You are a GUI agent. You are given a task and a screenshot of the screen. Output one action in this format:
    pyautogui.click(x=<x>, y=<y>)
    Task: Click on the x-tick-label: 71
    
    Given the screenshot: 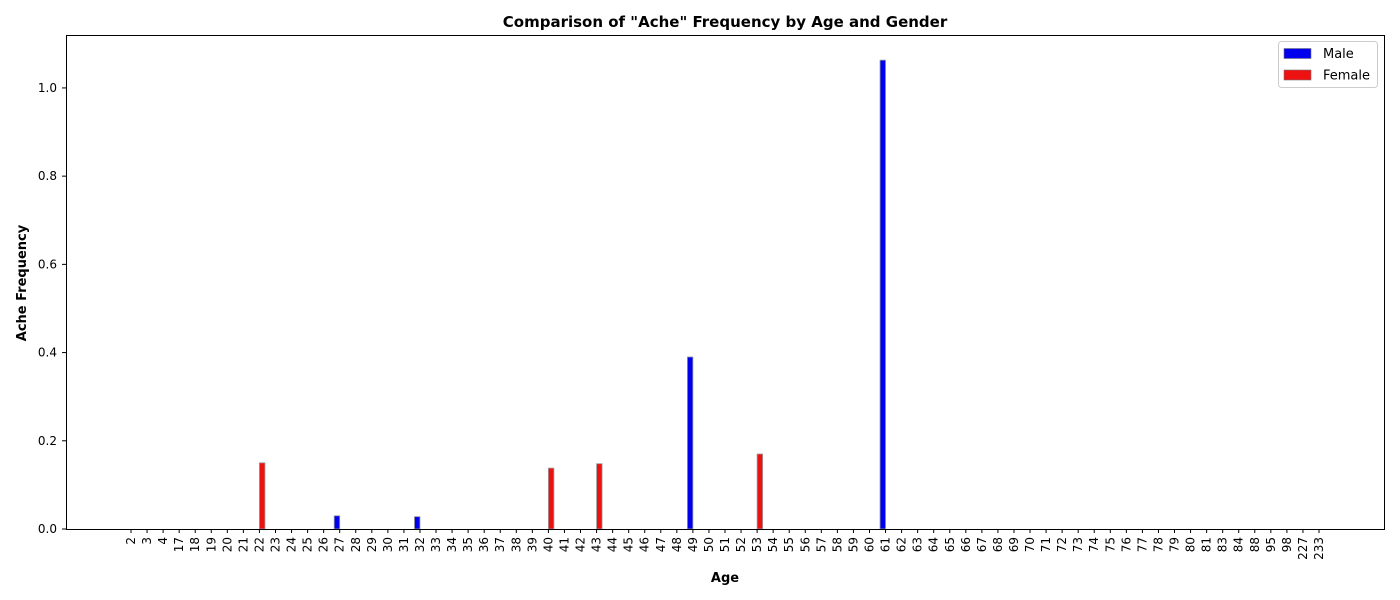 What is the action you would take?
    pyautogui.click(x=1046, y=544)
    